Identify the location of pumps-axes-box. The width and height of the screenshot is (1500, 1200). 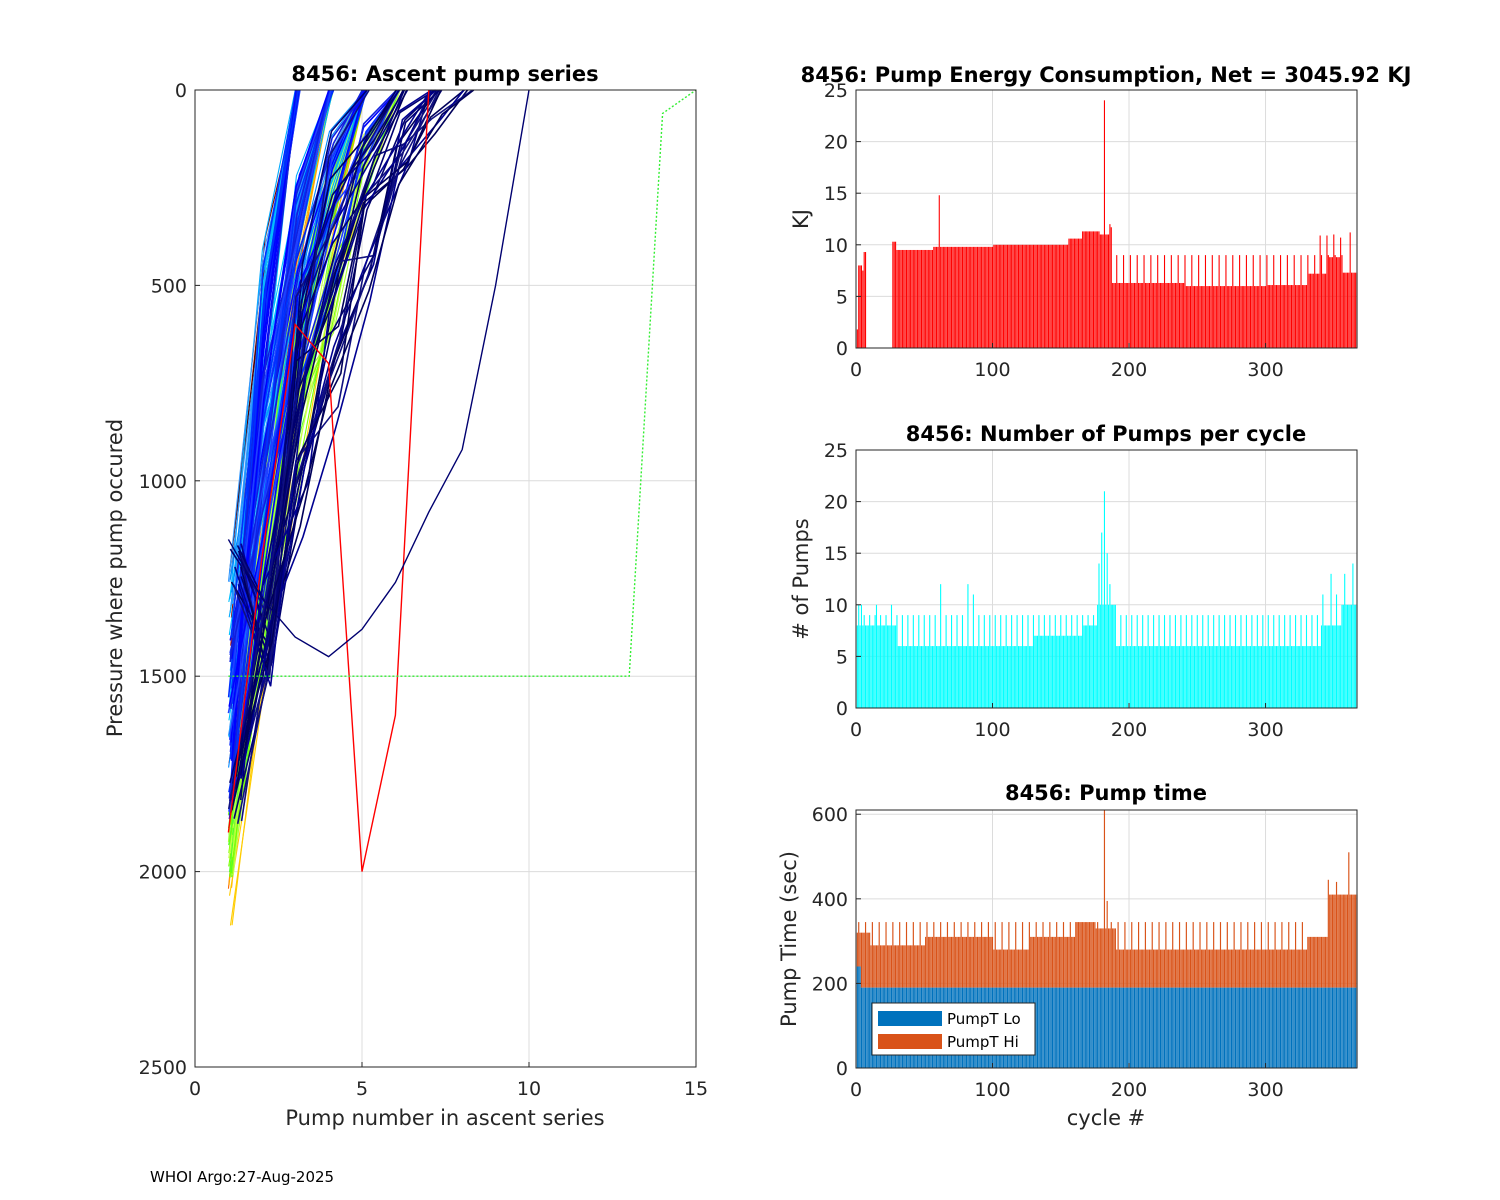
(1106, 579).